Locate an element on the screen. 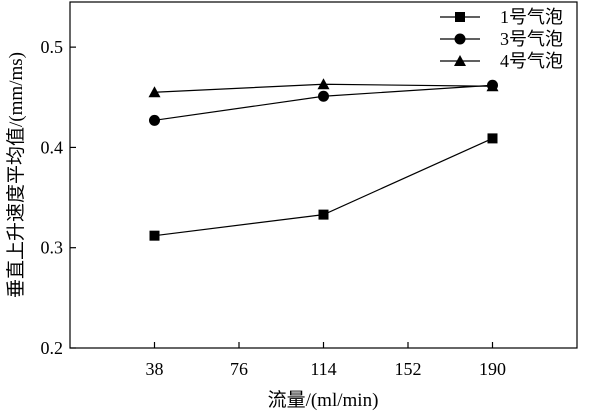  legend-label: 1号气泡 is located at coordinates (531, 17).